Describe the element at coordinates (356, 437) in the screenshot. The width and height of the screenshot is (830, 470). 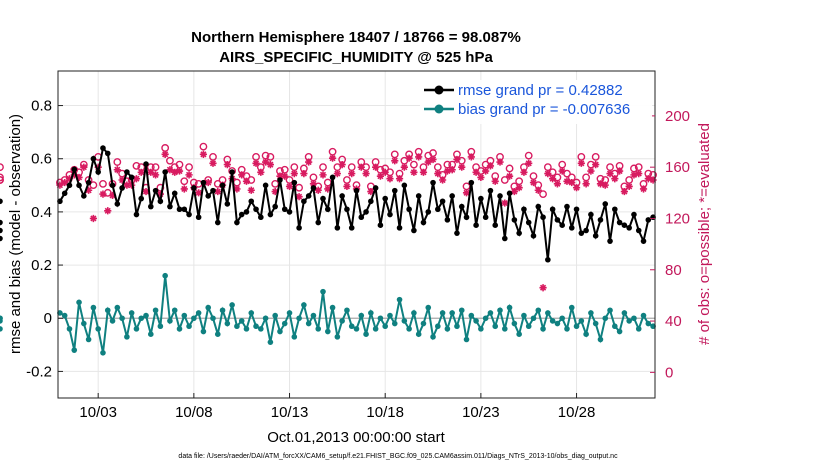
I see `x-axis-label: Oct.01,2013 00:00:00 start` at that location.